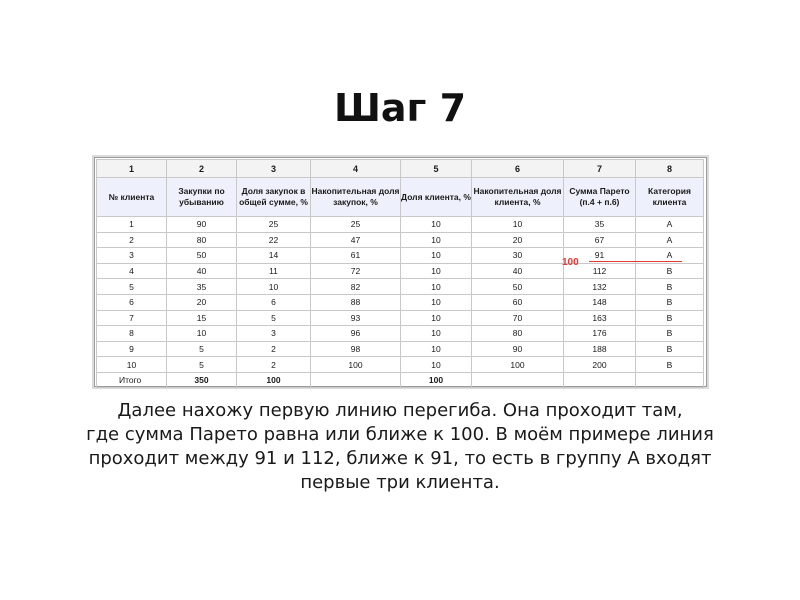 Image resolution: width=800 pixels, height=600 pixels. What do you see at coordinates (599, 302) in the screenshot?
I see `table-cell: 148` at bounding box center [599, 302].